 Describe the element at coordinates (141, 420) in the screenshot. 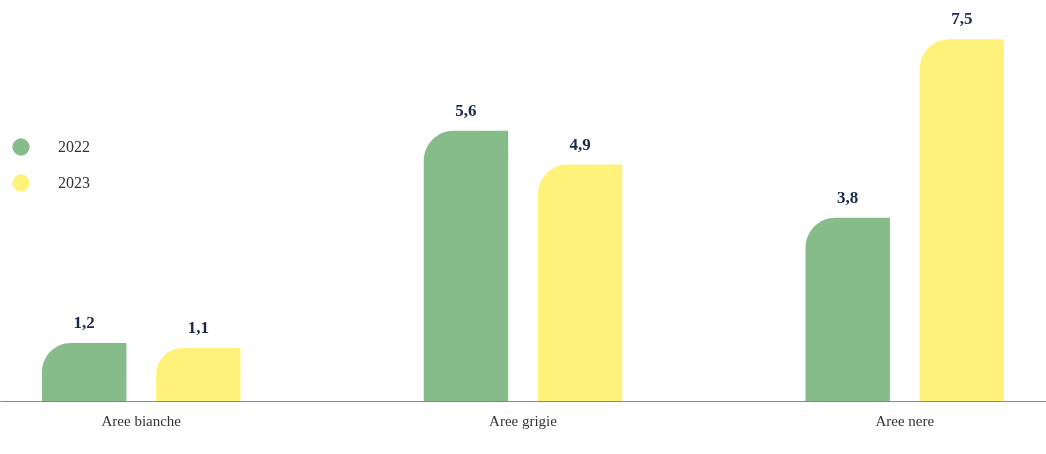

I see `x-tick-label: Aree bianche` at that location.